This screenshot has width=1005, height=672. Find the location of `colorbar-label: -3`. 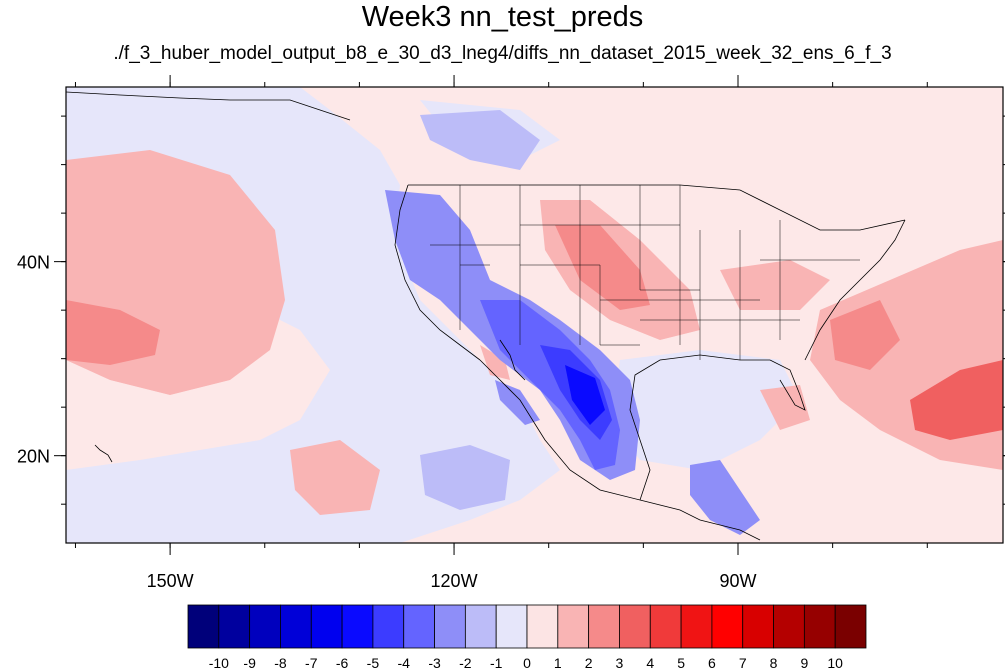

colorbar-label: -3 is located at coordinates (434, 663).